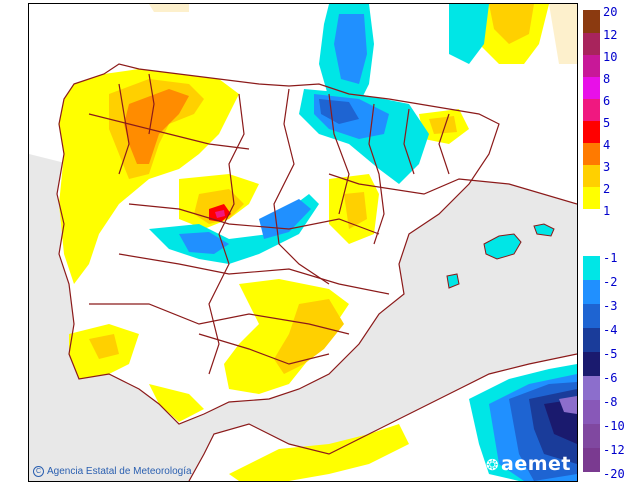  What do you see at coordinates (610, 378) in the screenshot?
I see `legend-label: -6` at bounding box center [610, 378].